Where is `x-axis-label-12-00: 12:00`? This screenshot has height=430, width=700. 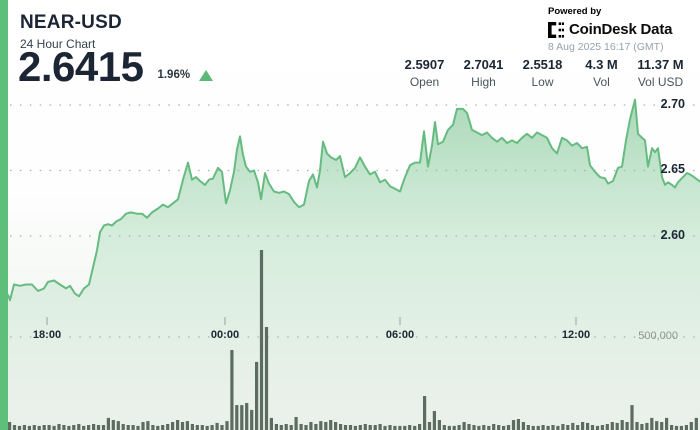 x-axis-label-12-00: 12:00 is located at coordinates (576, 335).